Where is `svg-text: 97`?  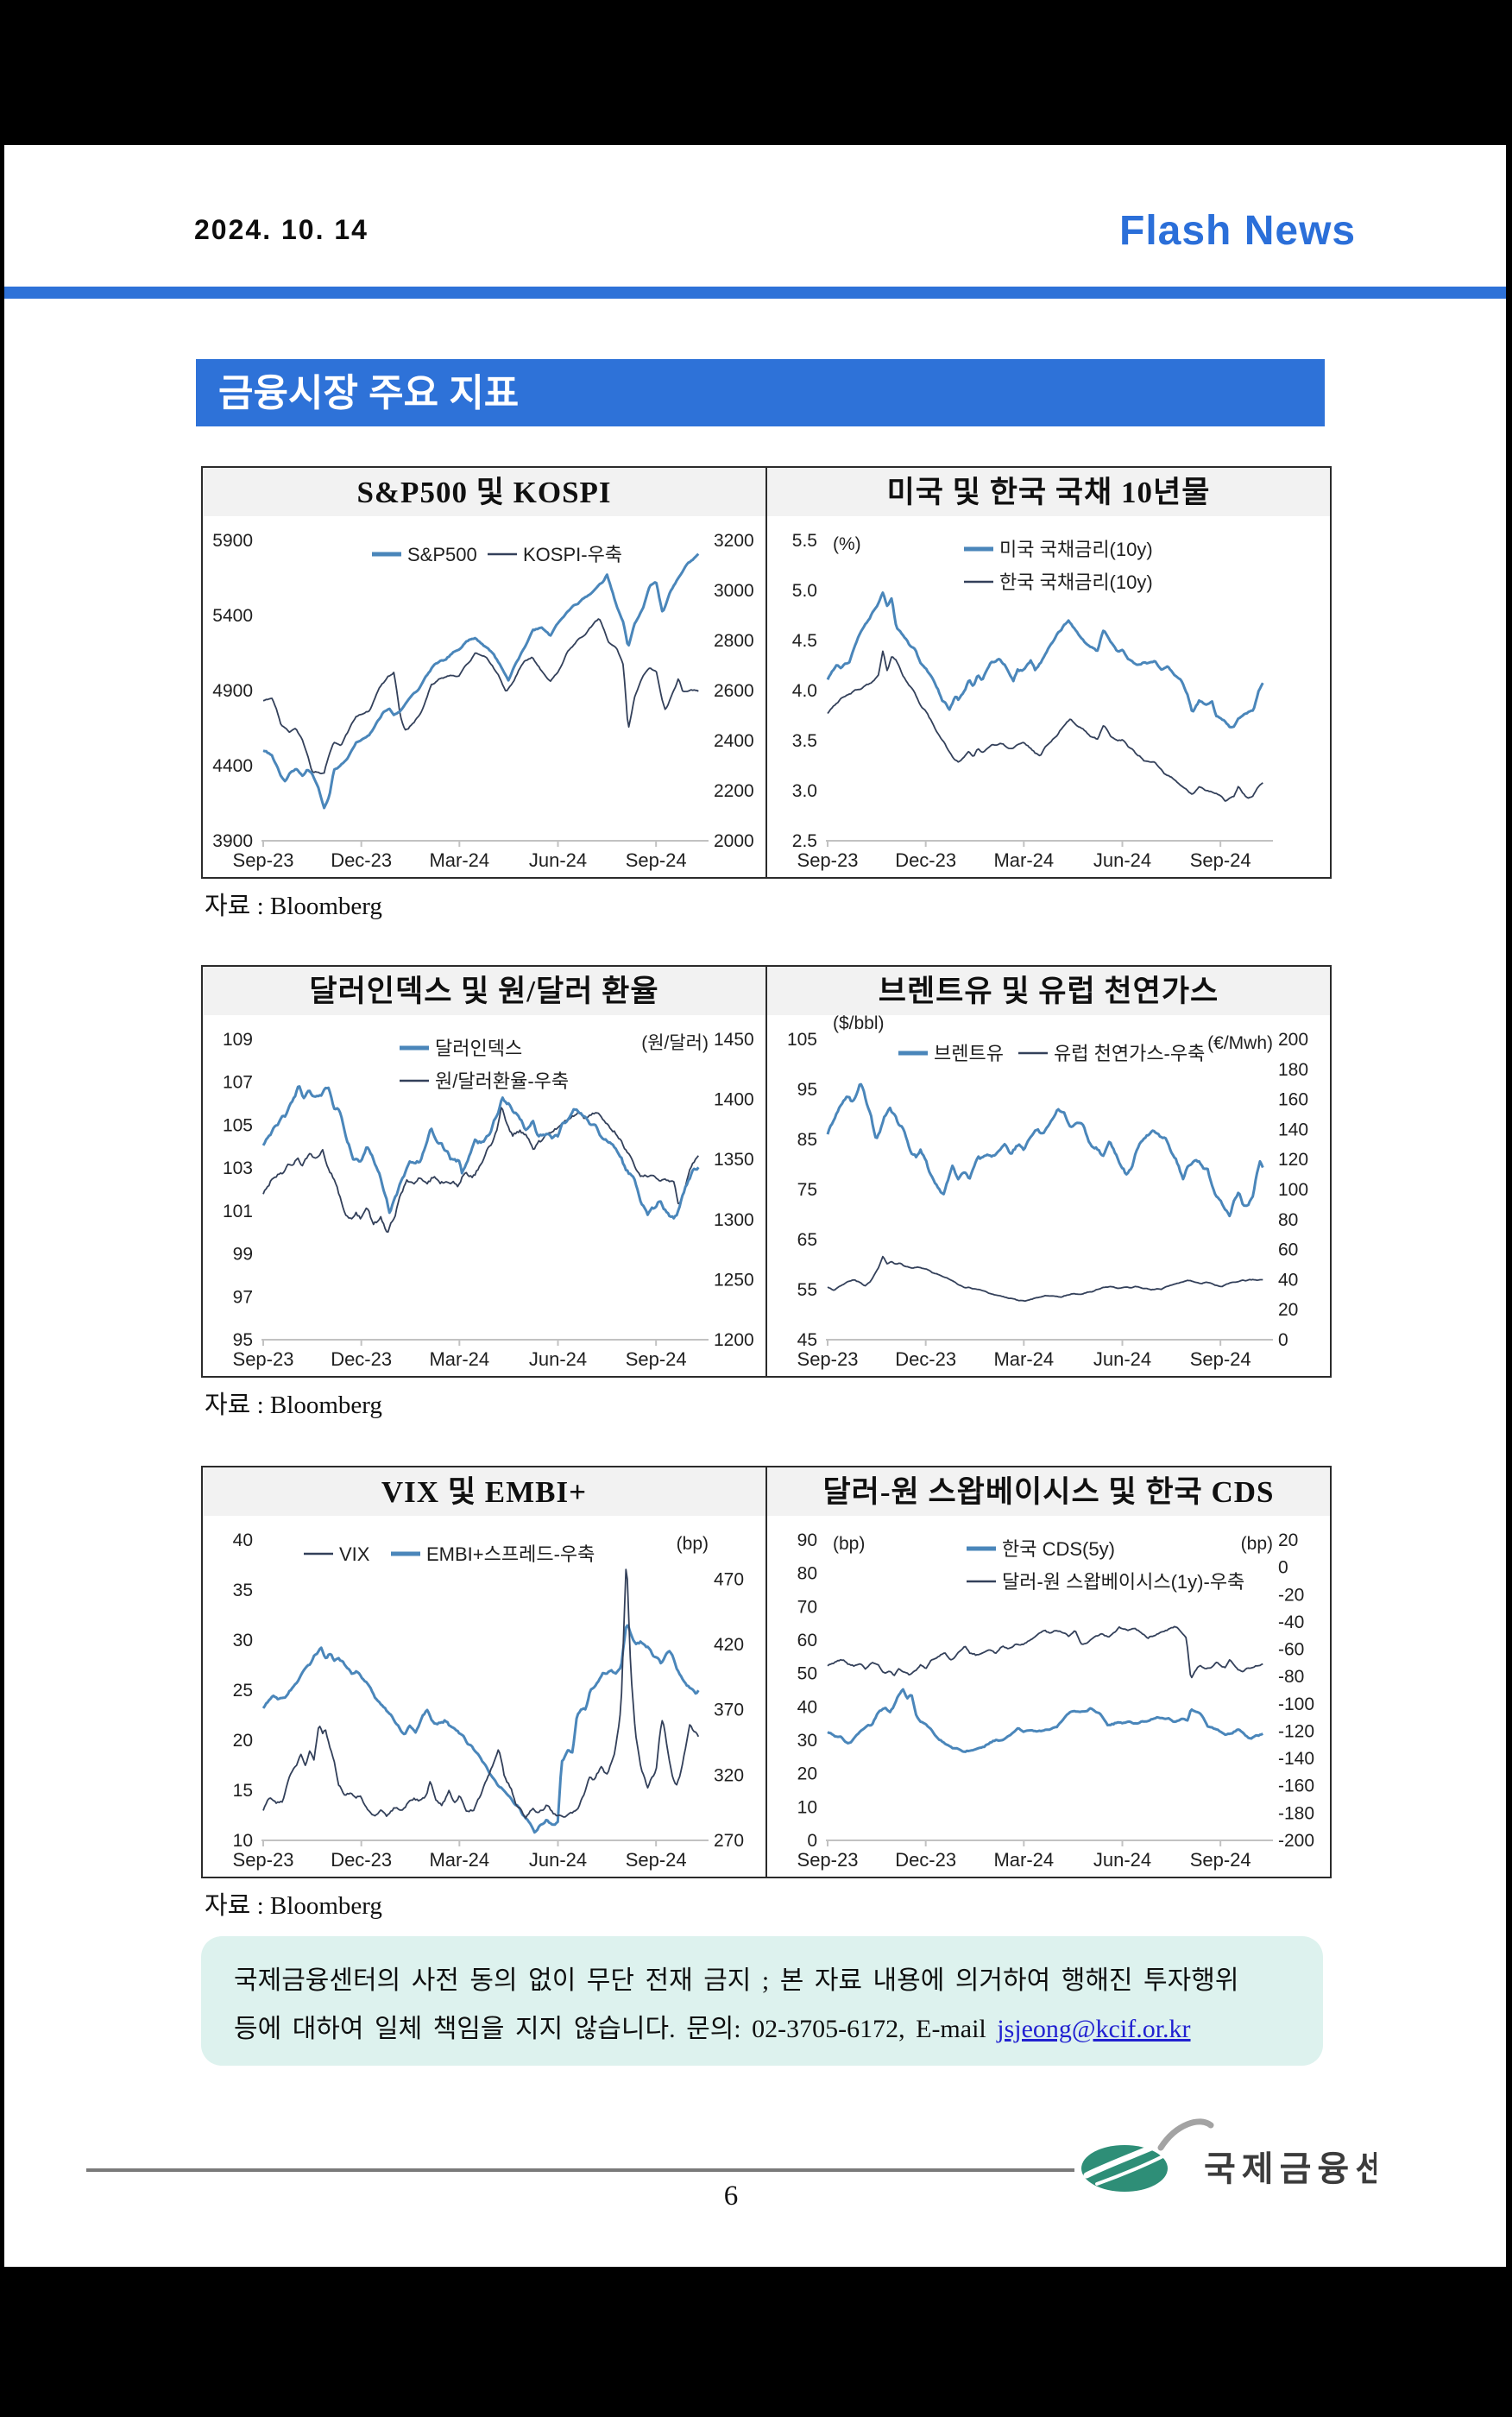
svg-text: 97 is located at coordinates (243, 1297).